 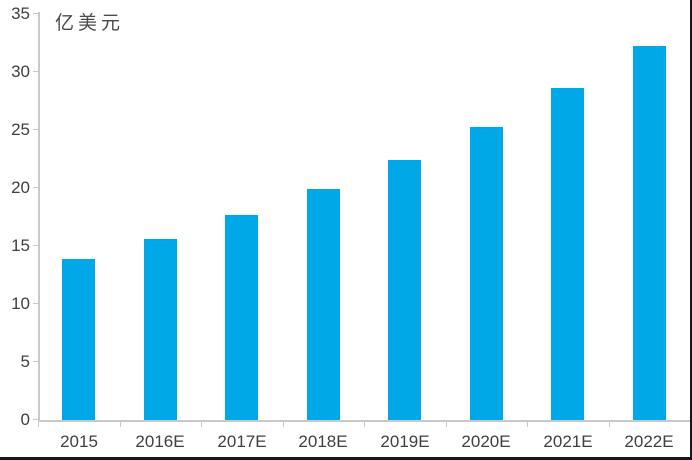 What do you see at coordinates (39, 216) in the screenshot?
I see `y-axis-line` at bounding box center [39, 216].